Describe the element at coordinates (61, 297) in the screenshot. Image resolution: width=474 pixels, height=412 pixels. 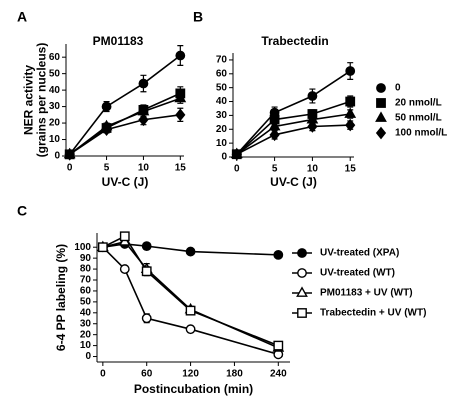
I see `y-axis-label: 6-4 PP labeling (%)` at that location.